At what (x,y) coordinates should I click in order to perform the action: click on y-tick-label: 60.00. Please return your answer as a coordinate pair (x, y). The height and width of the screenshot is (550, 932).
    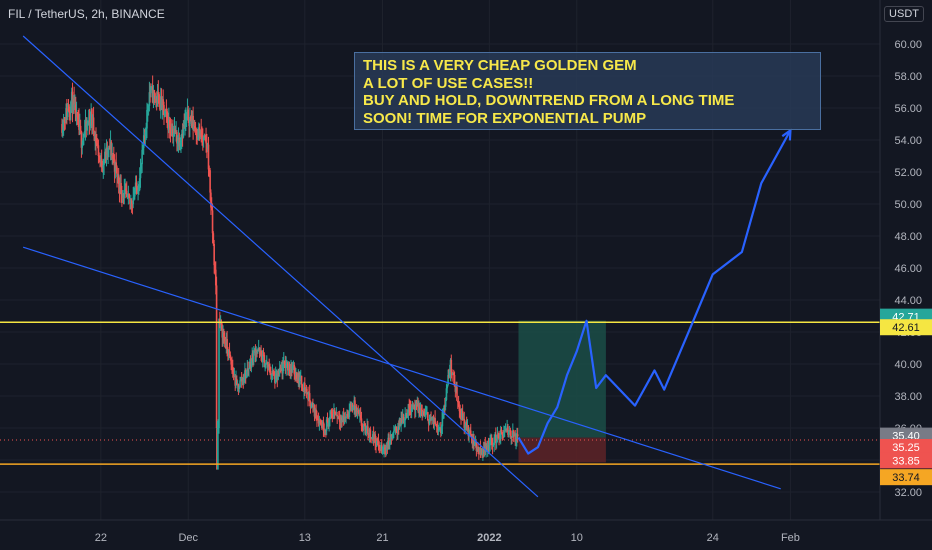
    Looking at the image, I should click on (908, 45).